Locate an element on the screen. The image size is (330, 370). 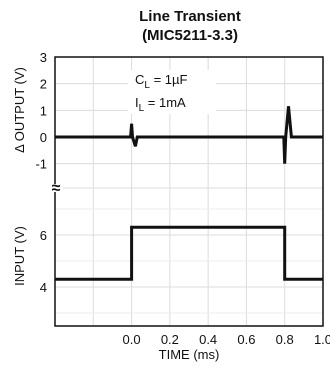
y-tick-label-output: 0 is located at coordinates (43, 137).